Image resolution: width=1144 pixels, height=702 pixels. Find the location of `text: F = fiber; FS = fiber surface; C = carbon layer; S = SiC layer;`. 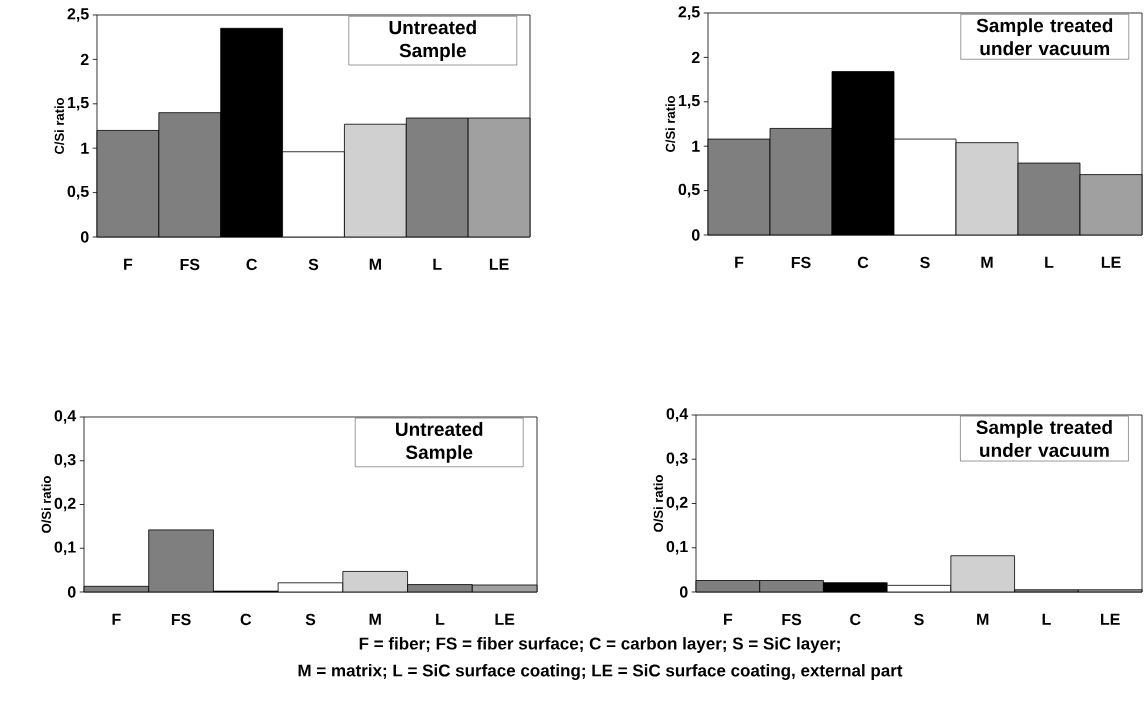

text: F = fiber; FS = fiber surface; C = carbon layer; S = SiC layer; is located at coordinates (599, 645).